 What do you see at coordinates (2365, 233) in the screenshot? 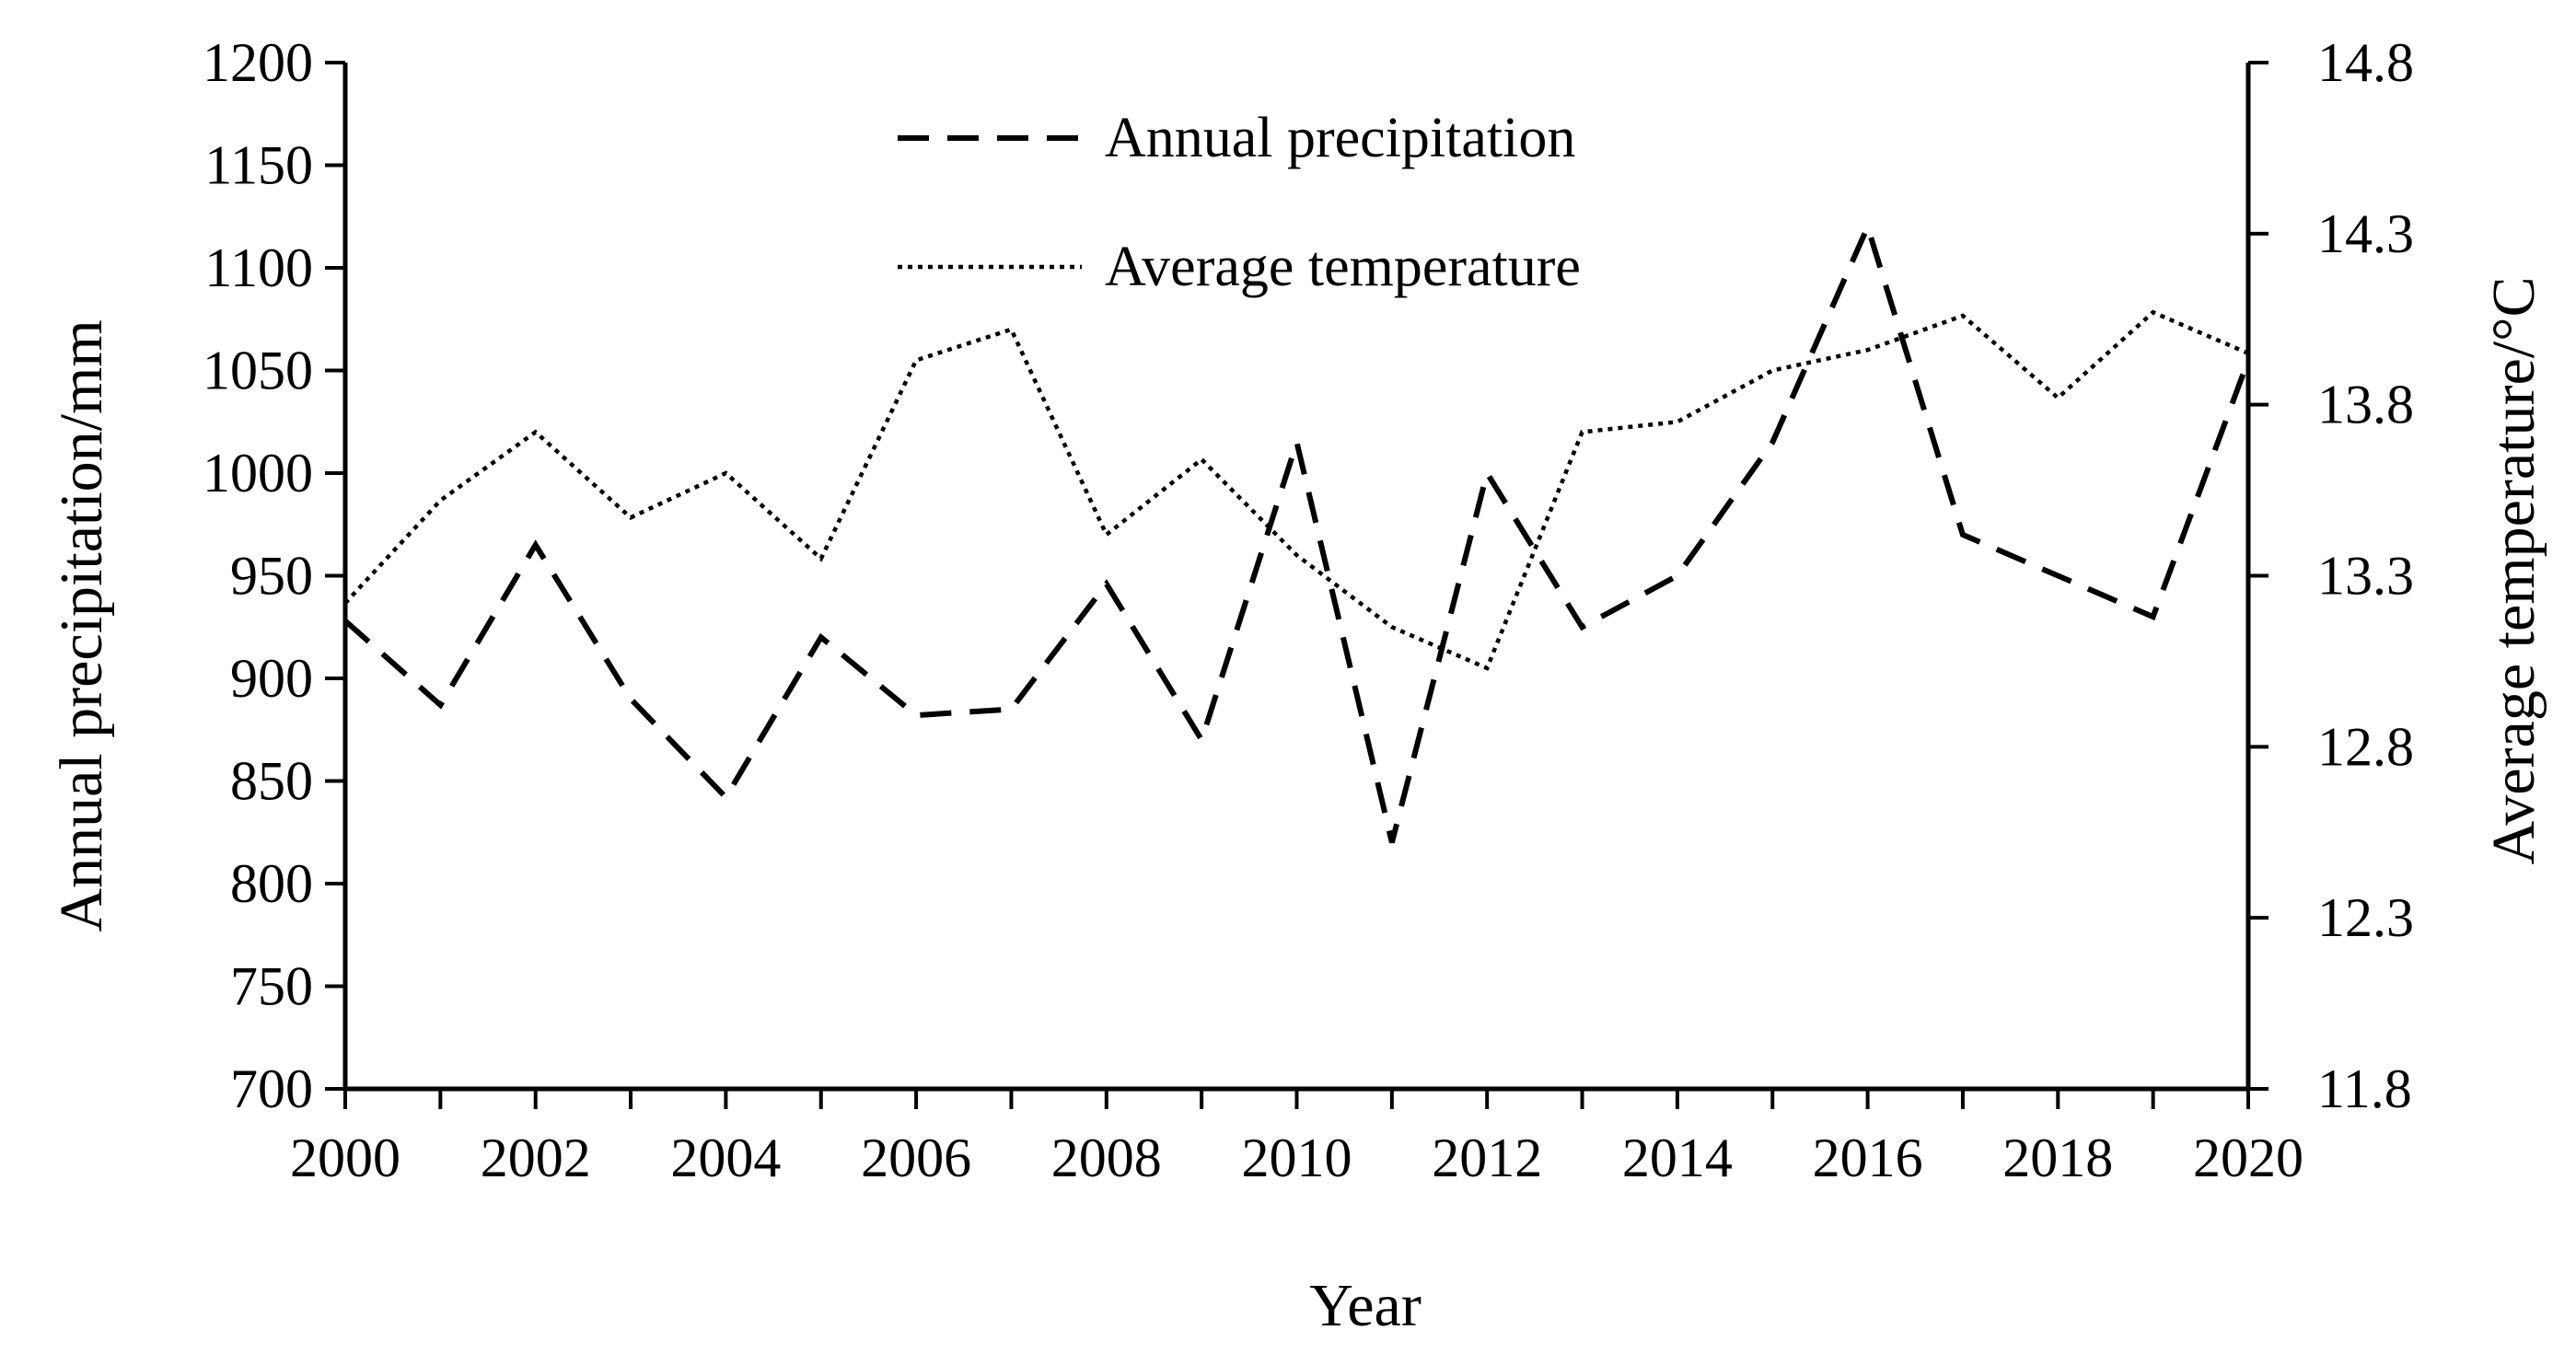
I see `right-y-tick-label: 14.3` at bounding box center [2365, 233].